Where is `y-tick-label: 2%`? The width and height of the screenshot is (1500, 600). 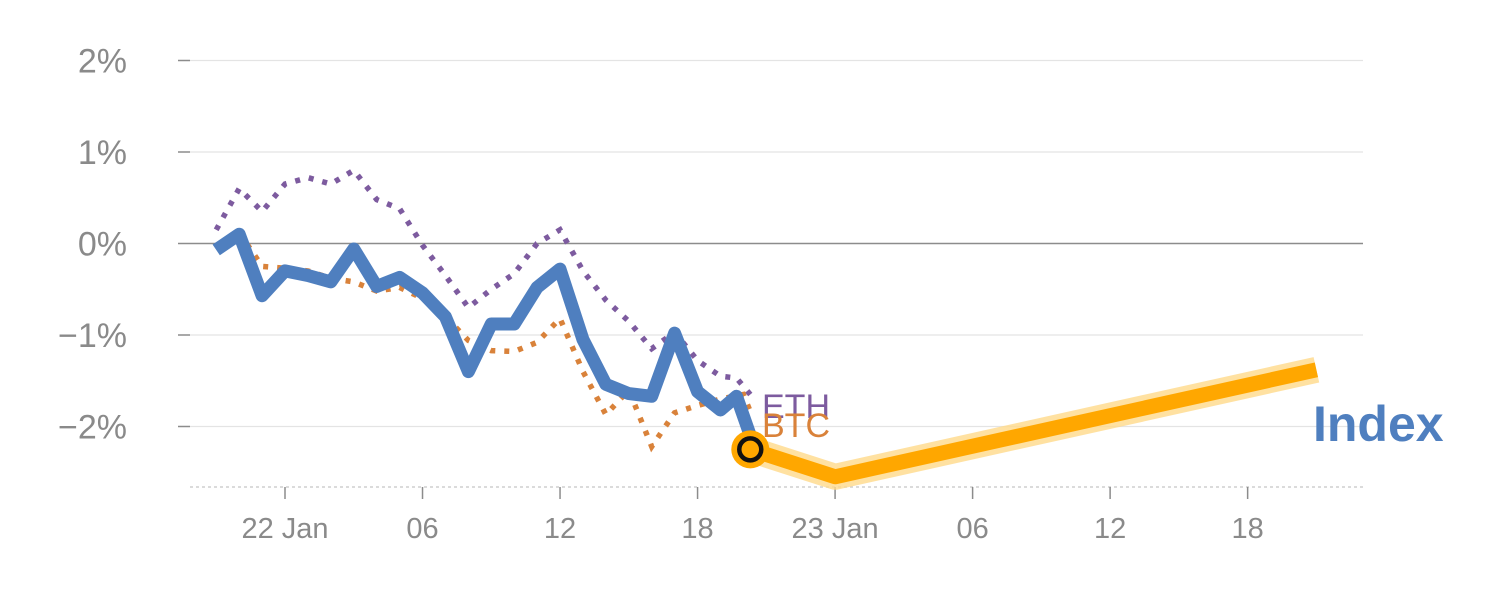 y-tick-label: 2% is located at coordinates (102, 62).